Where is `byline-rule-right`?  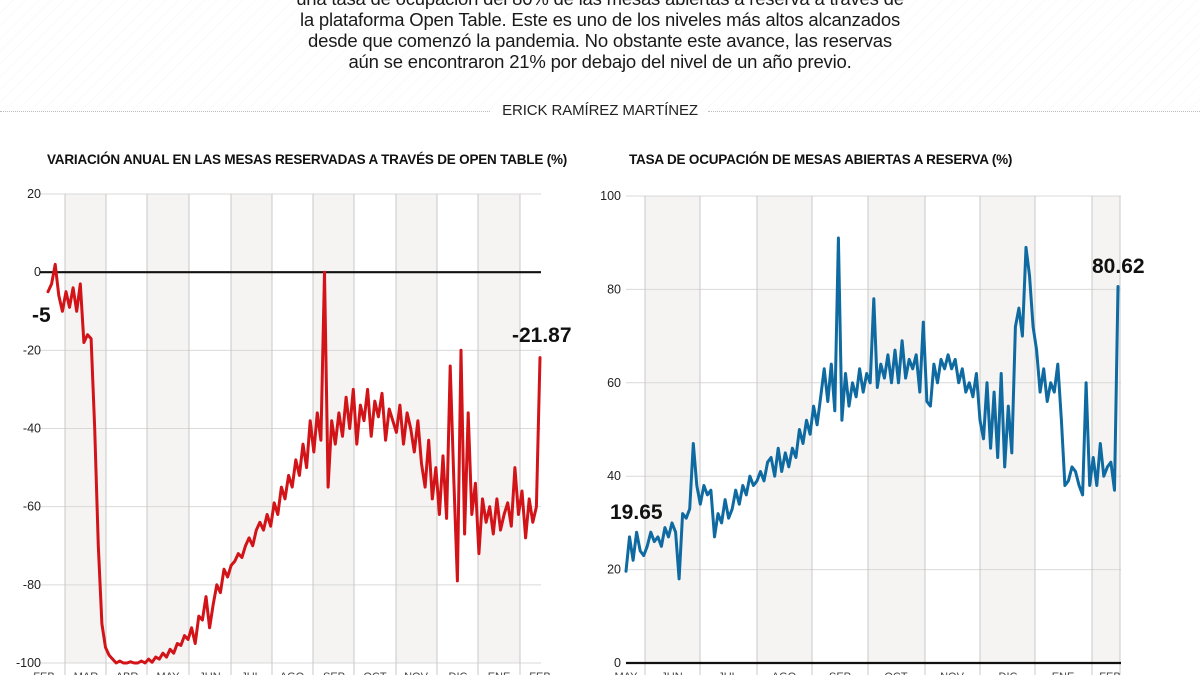 byline-rule-right is located at coordinates (954, 111).